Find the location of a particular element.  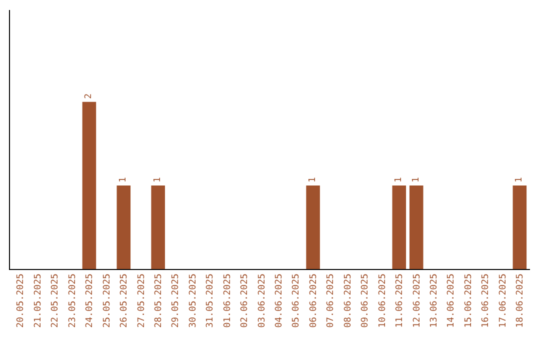

x-tick-label: 21.05.2025 is located at coordinates (38, 301).